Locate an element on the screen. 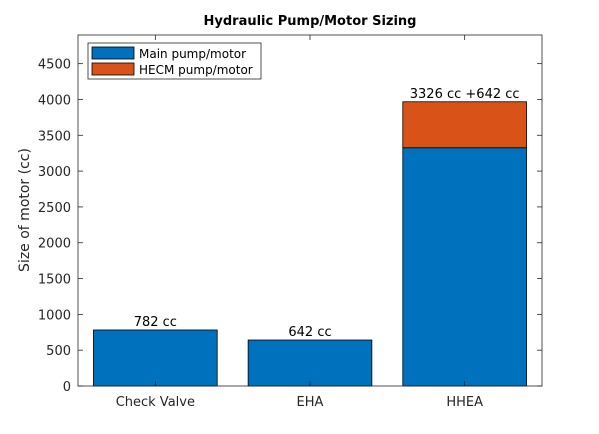  y-axis-label: Size of motor (cc) is located at coordinates (25, 210).